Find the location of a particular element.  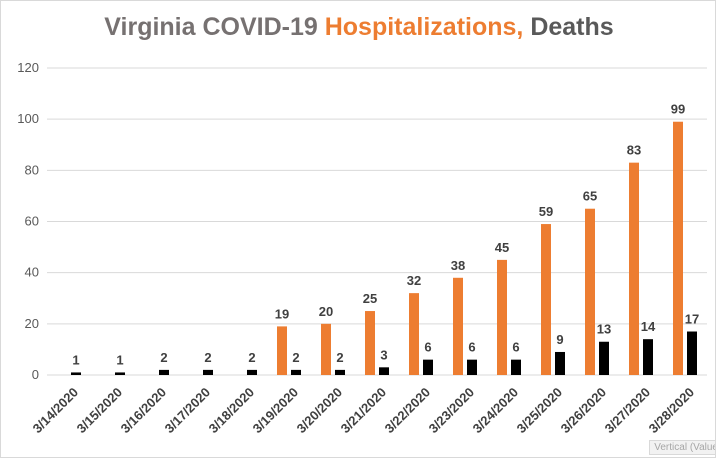

y-tick-label: 100 is located at coordinates (28, 118).